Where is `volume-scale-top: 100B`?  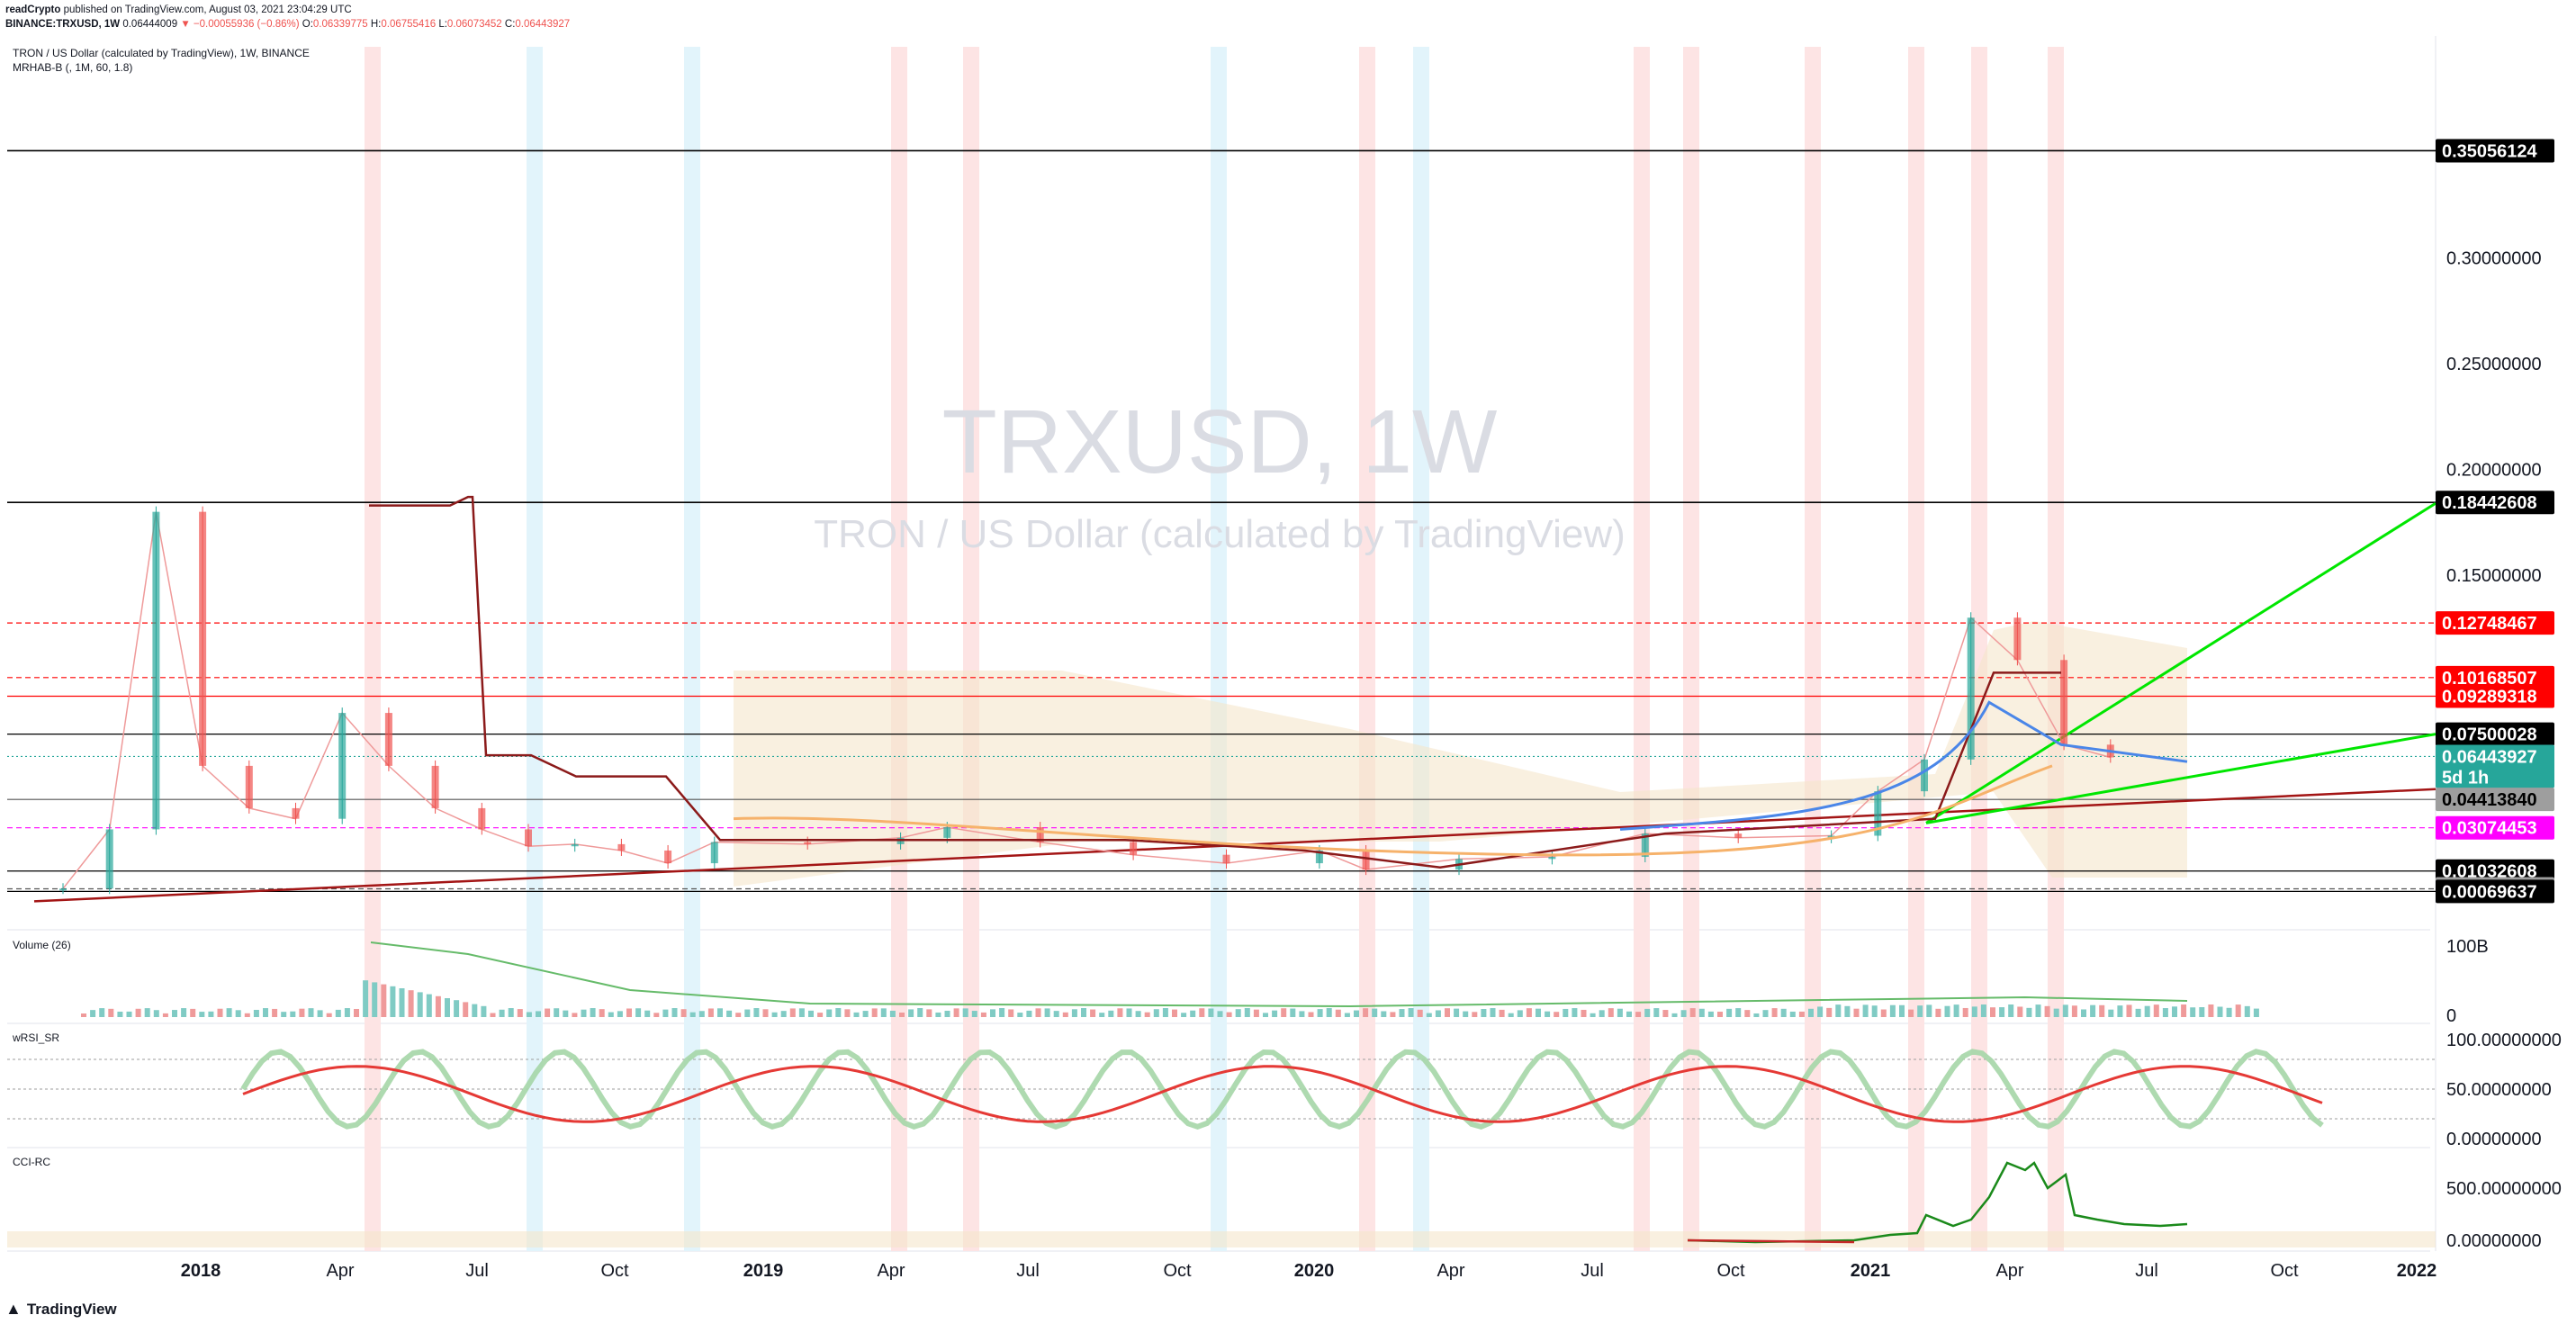 volume-scale-top: 100B is located at coordinates (2467, 947).